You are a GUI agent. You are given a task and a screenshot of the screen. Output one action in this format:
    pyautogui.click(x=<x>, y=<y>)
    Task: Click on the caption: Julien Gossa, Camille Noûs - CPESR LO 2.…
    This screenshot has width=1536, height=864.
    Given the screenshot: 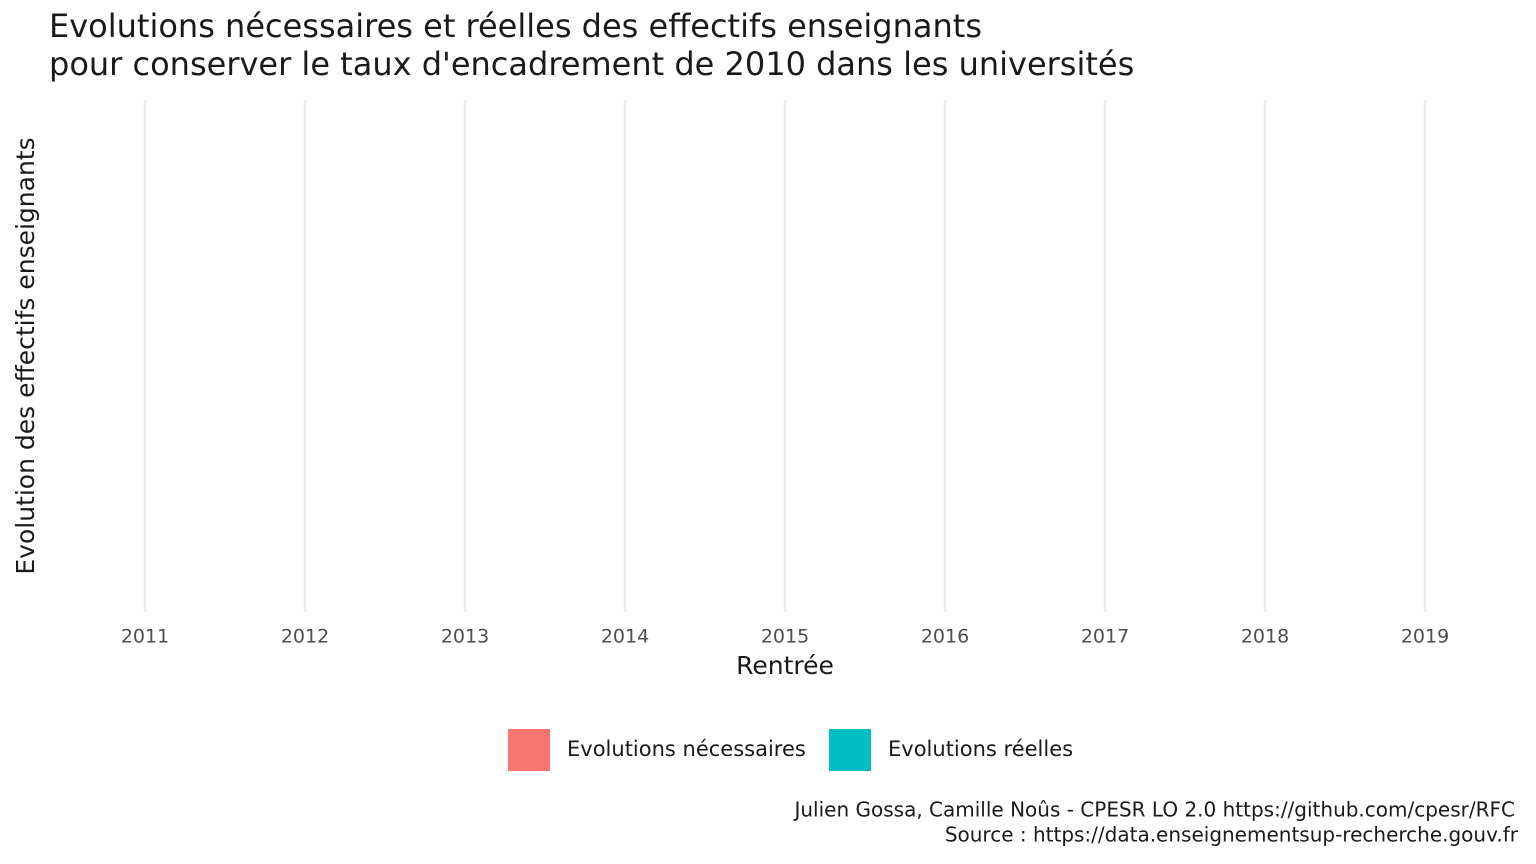 What is the action you would take?
    pyautogui.click(x=1153, y=810)
    